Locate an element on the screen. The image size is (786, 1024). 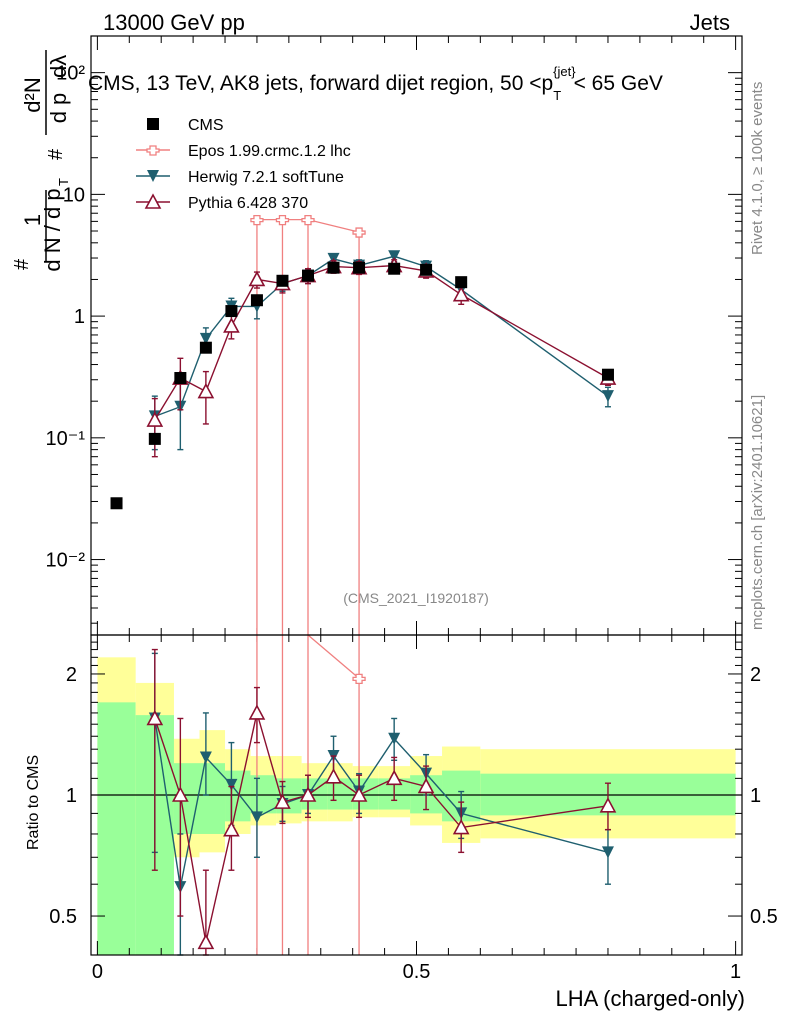
ylabel-dpT: d p is located at coordinates (58, 108).